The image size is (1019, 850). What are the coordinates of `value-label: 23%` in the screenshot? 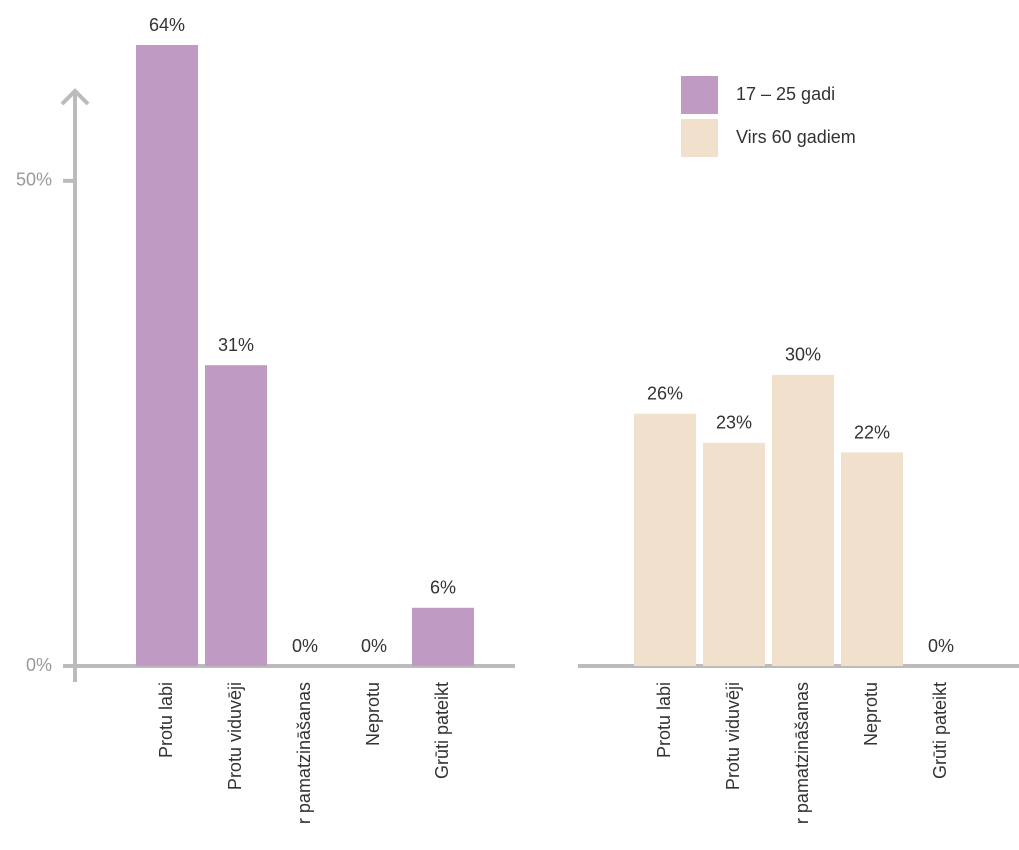 It's located at (734, 423).